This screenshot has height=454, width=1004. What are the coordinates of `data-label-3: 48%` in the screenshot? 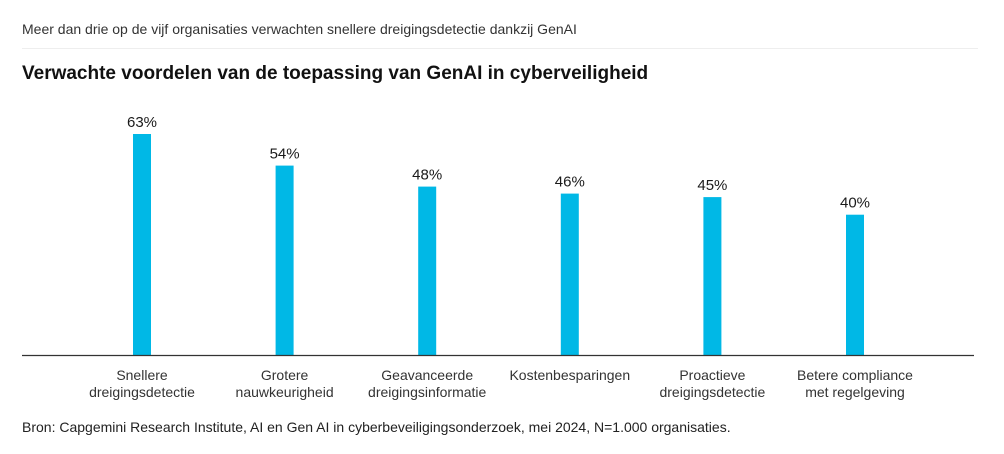 It's located at (427, 175).